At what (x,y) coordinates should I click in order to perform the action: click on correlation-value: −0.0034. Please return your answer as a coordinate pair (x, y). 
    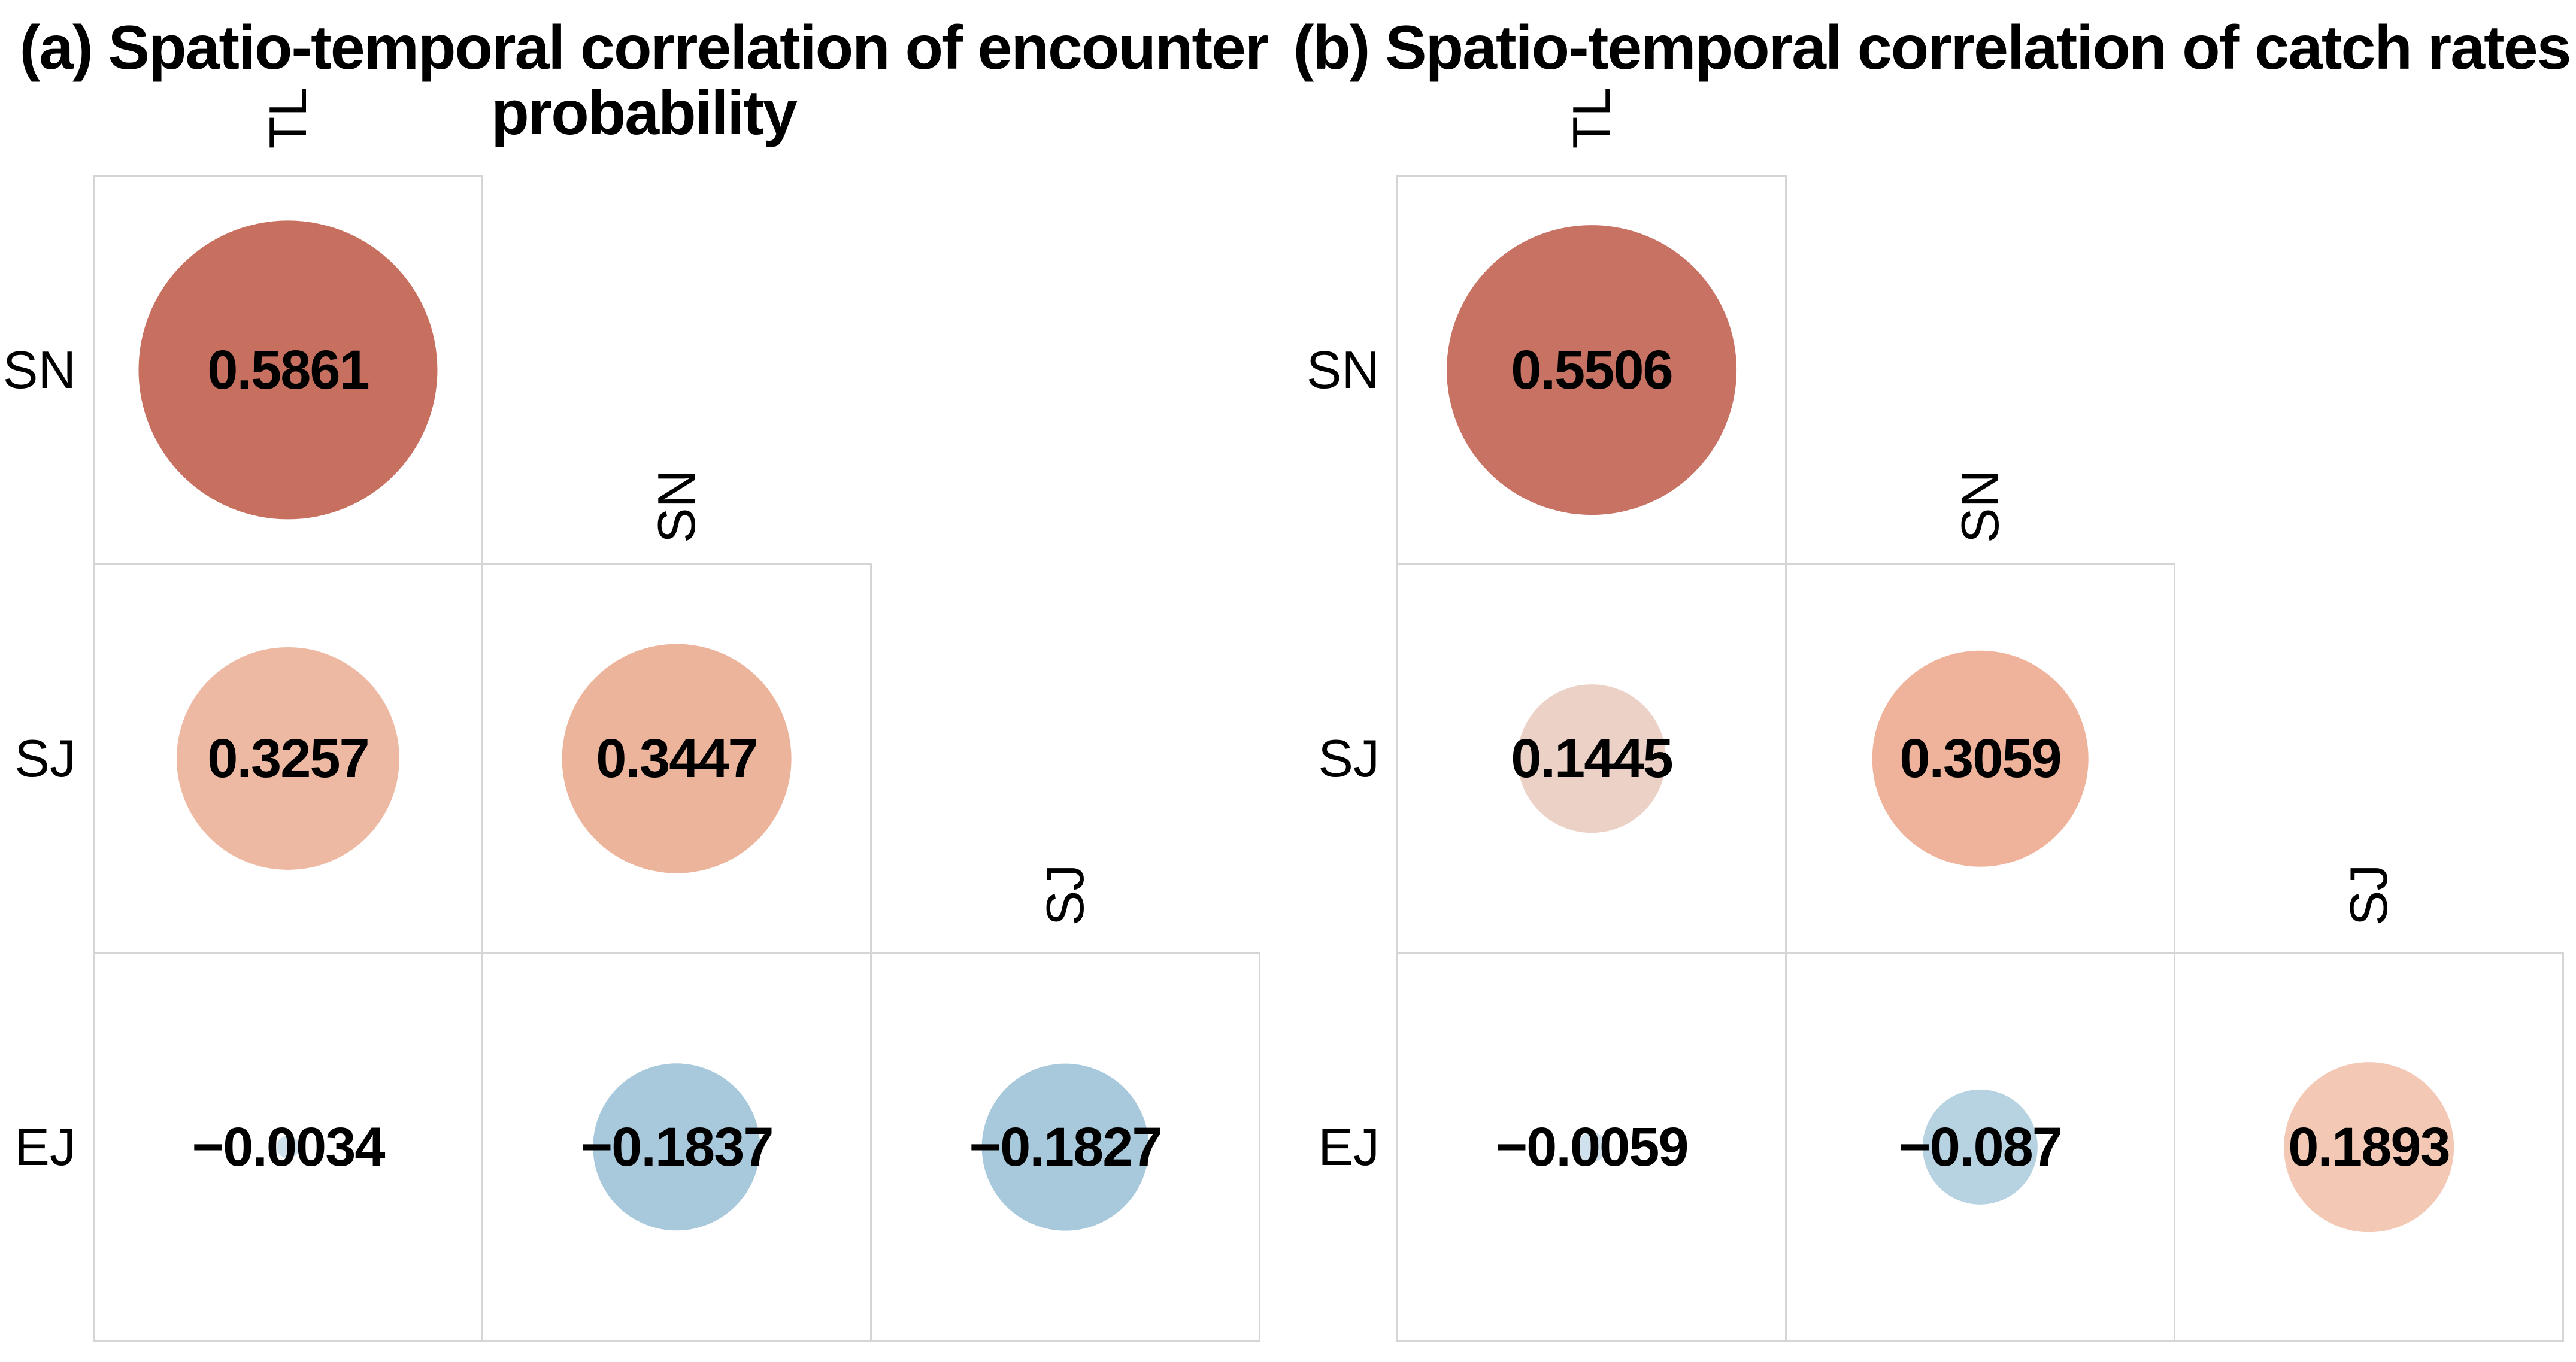
    Looking at the image, I should click on (288, 1147).